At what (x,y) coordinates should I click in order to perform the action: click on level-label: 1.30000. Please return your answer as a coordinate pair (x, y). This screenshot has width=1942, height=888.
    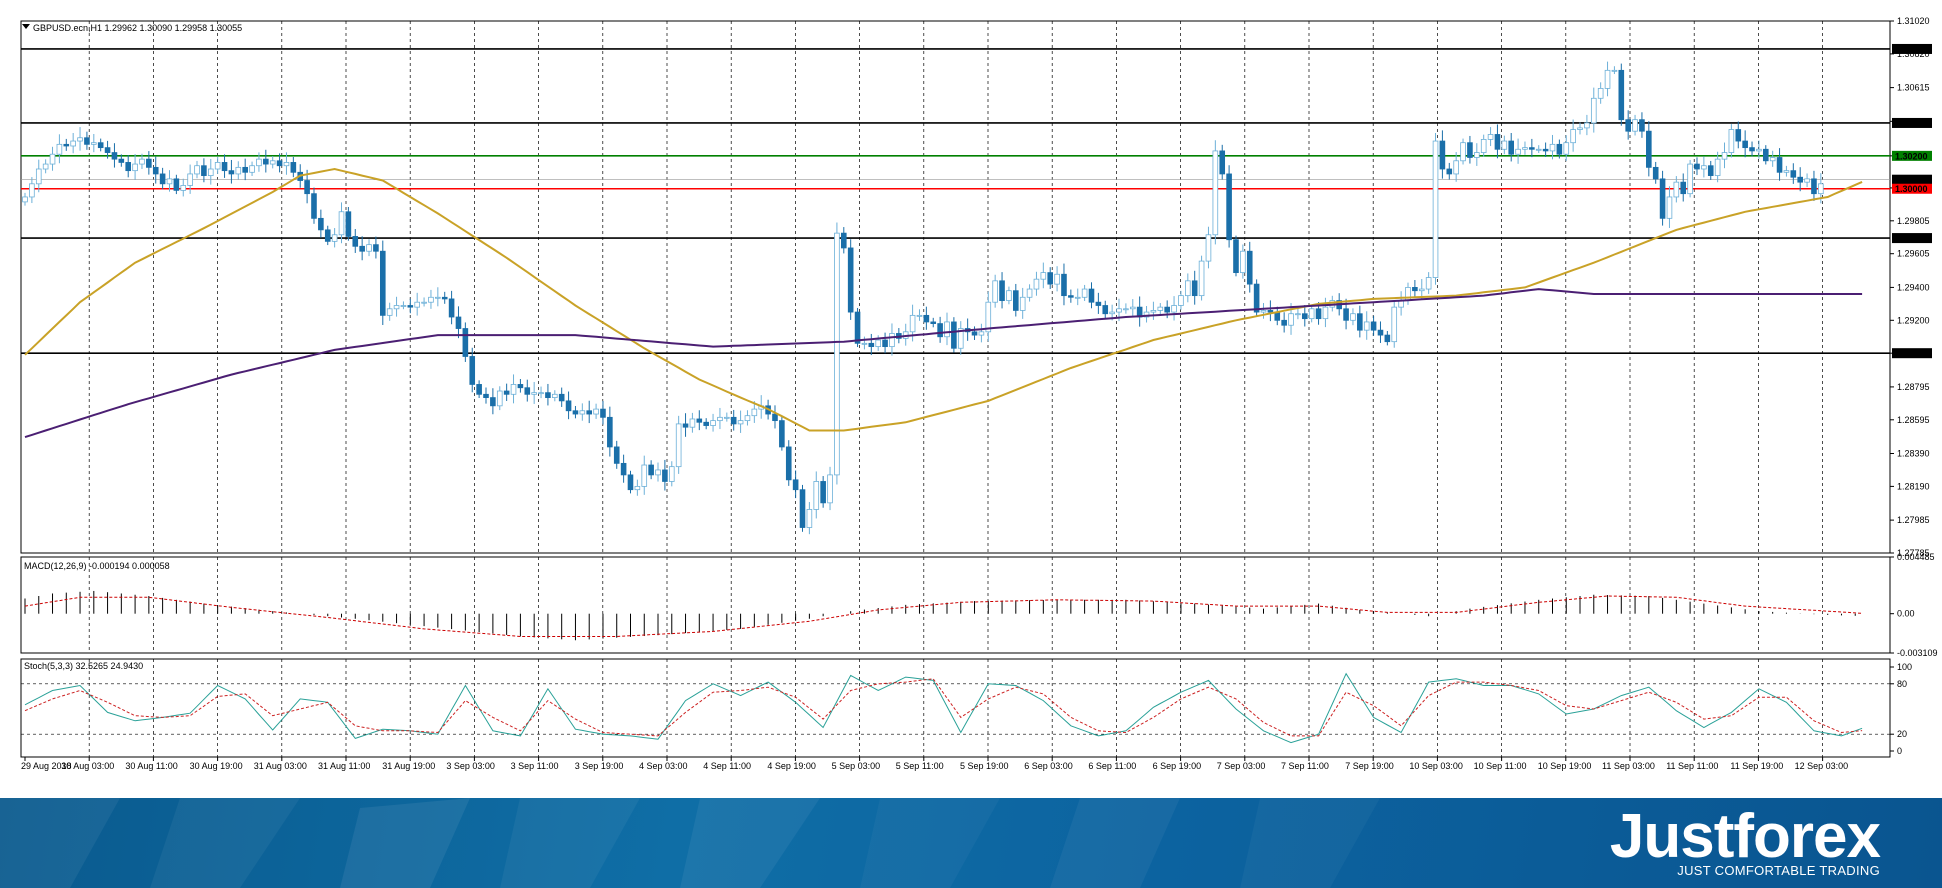
    Looking at the image, I should click on (1911, 189).